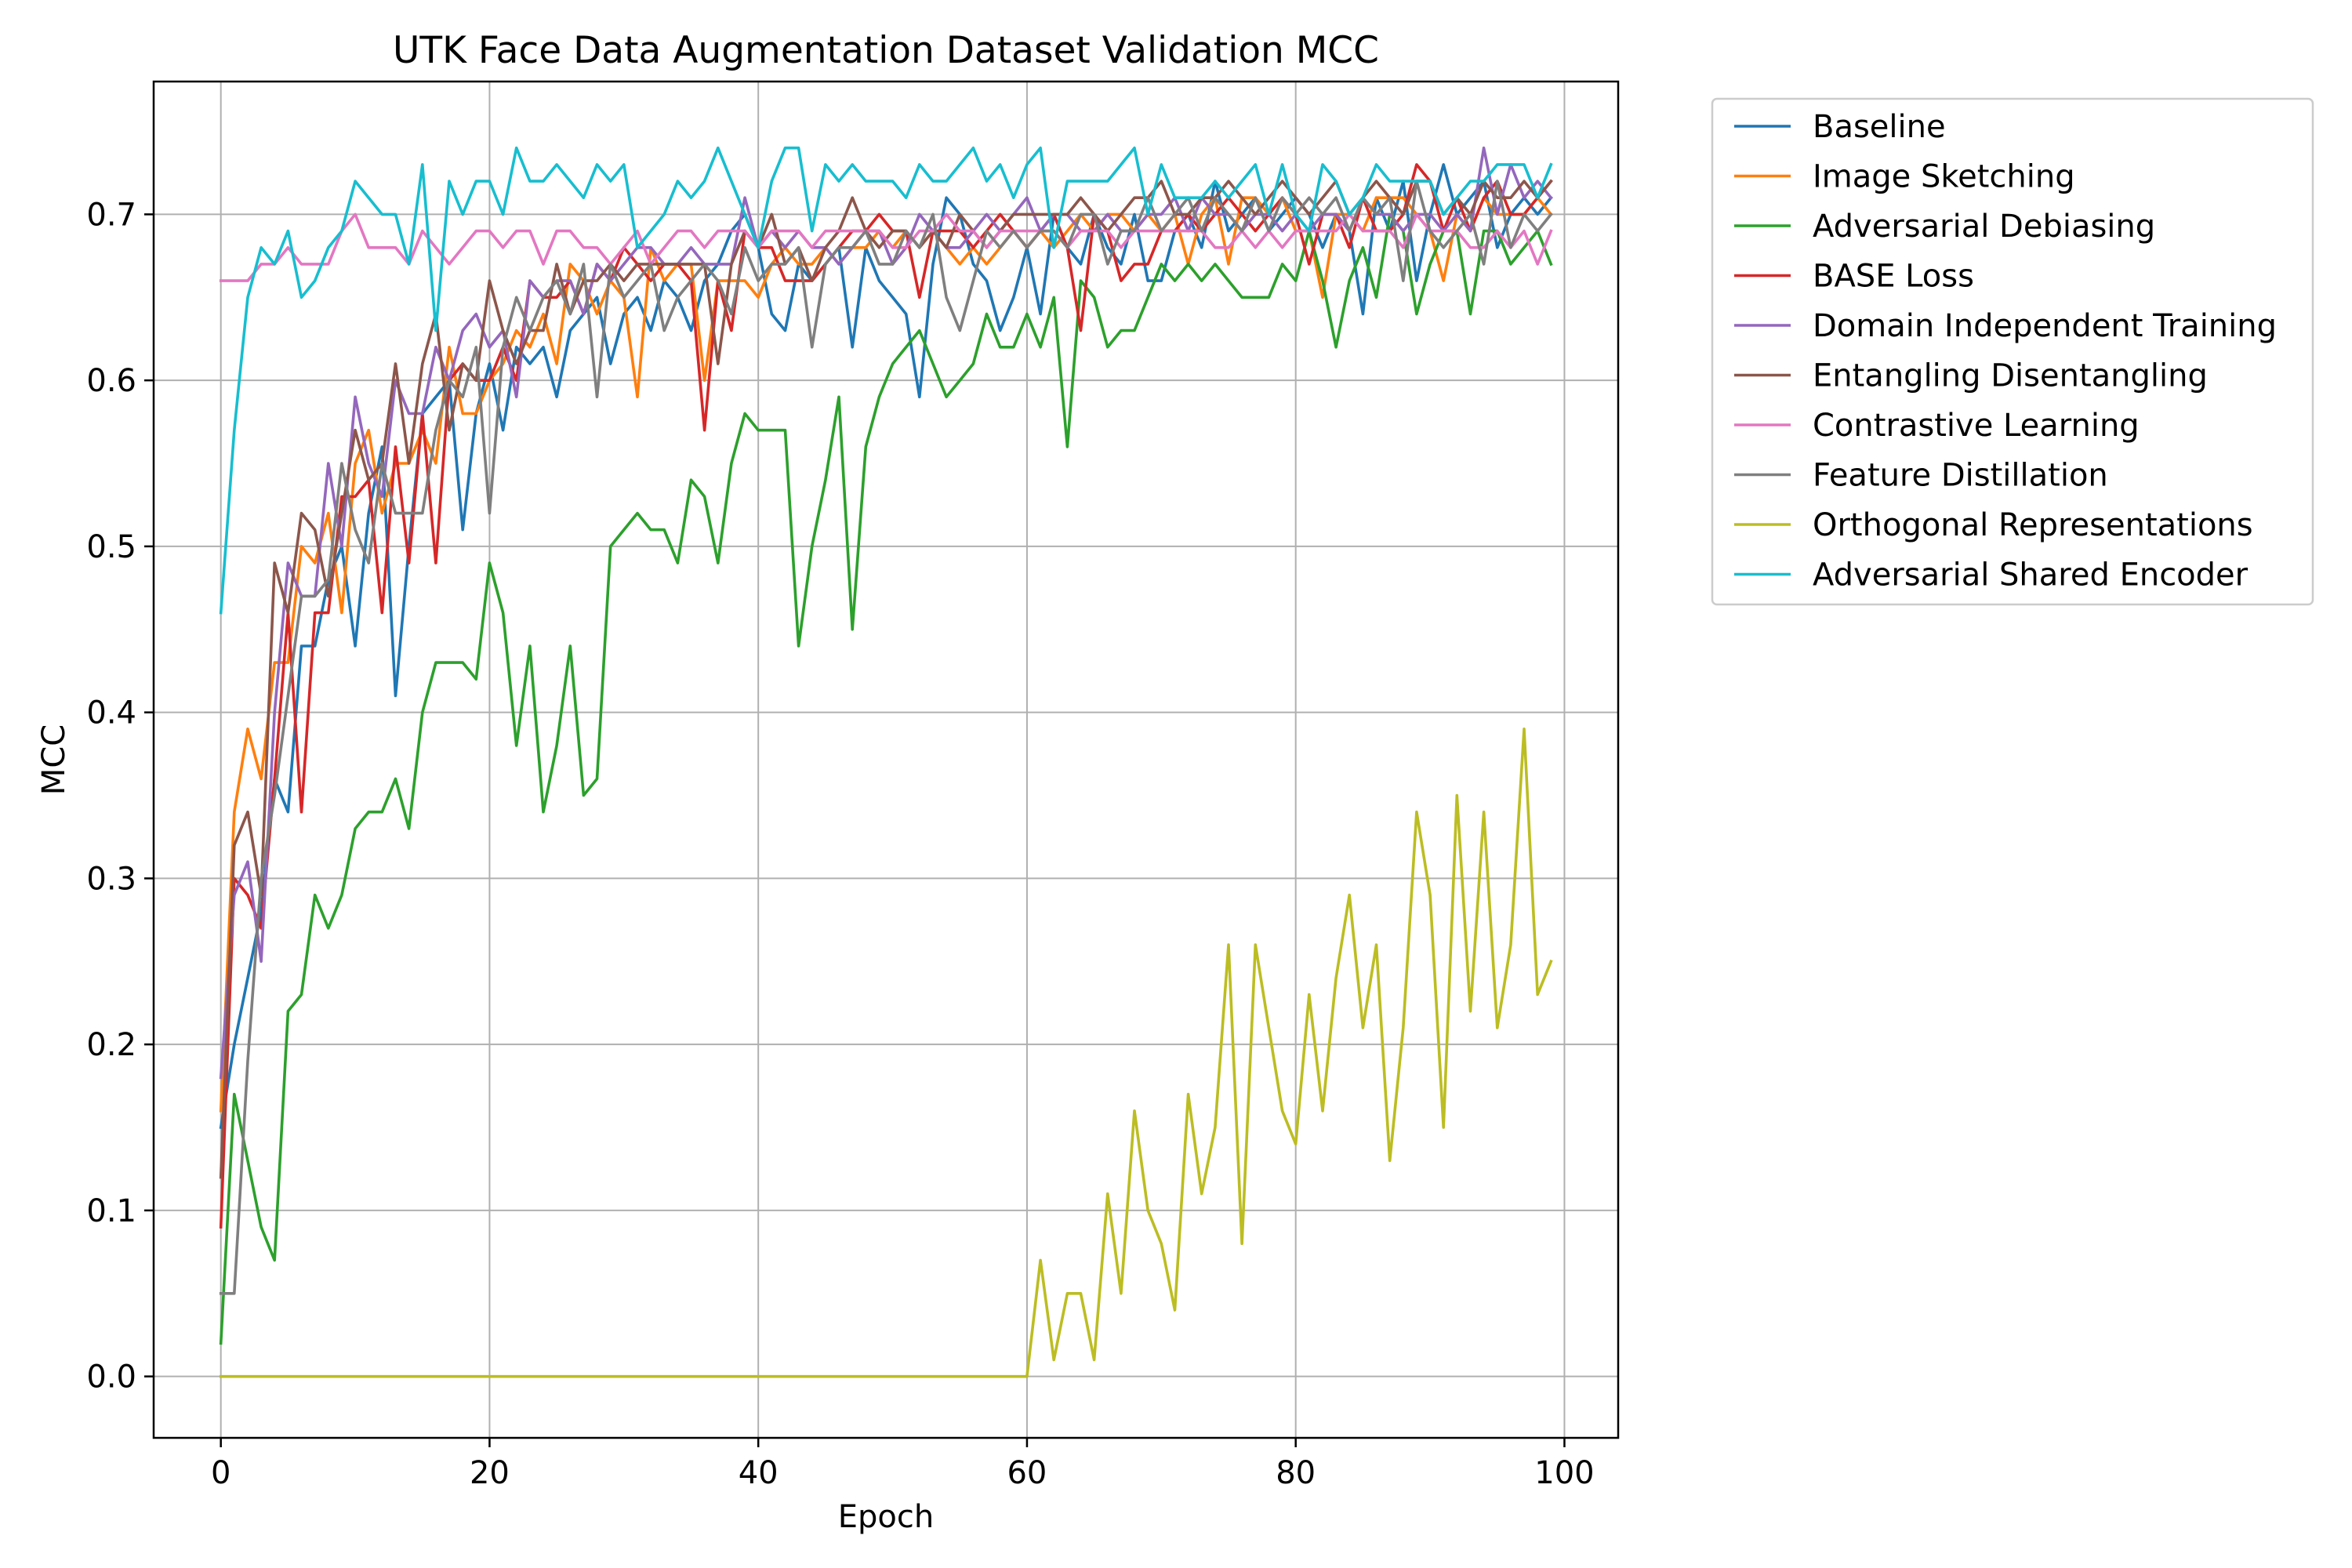 This screenshot has height=1568, width=2352. I want to click on legend-label: BASE Loss, so click(1894, 277).